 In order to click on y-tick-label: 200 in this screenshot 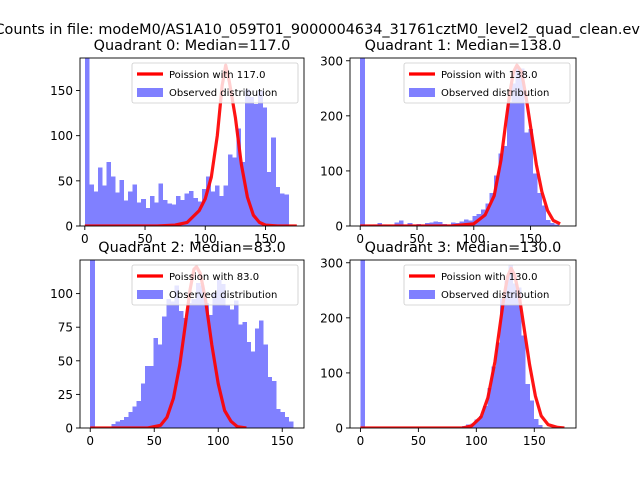, I will do `click(331, 318)`.